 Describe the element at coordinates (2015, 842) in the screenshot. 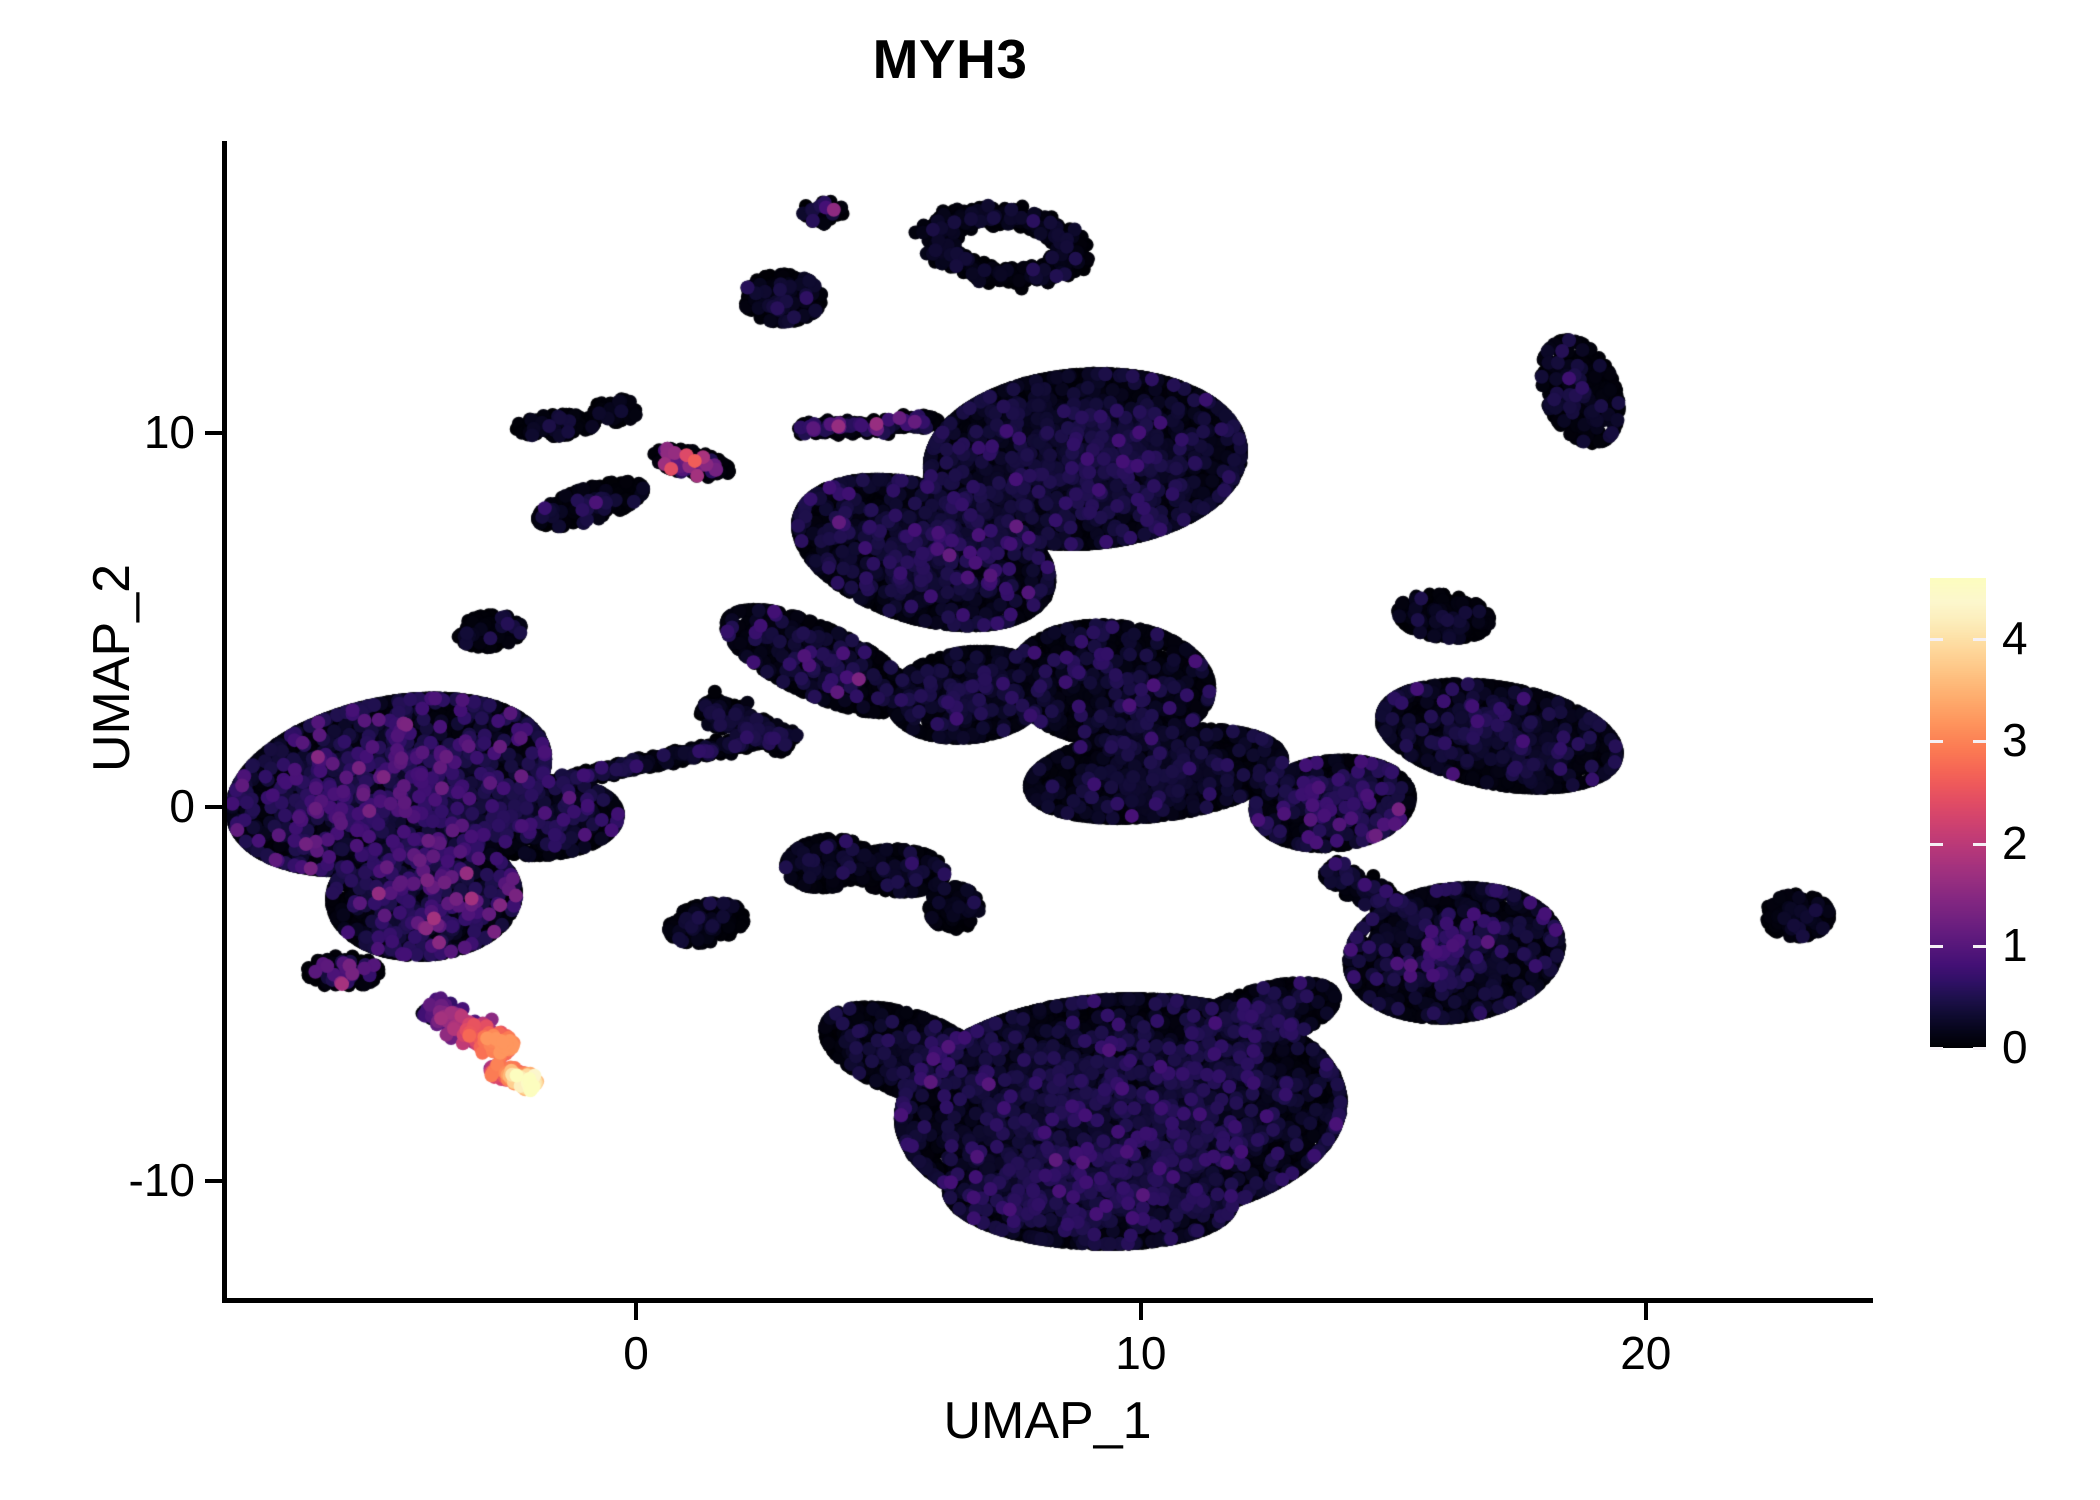

I see `colorbar-tick-label: 2` at that location.